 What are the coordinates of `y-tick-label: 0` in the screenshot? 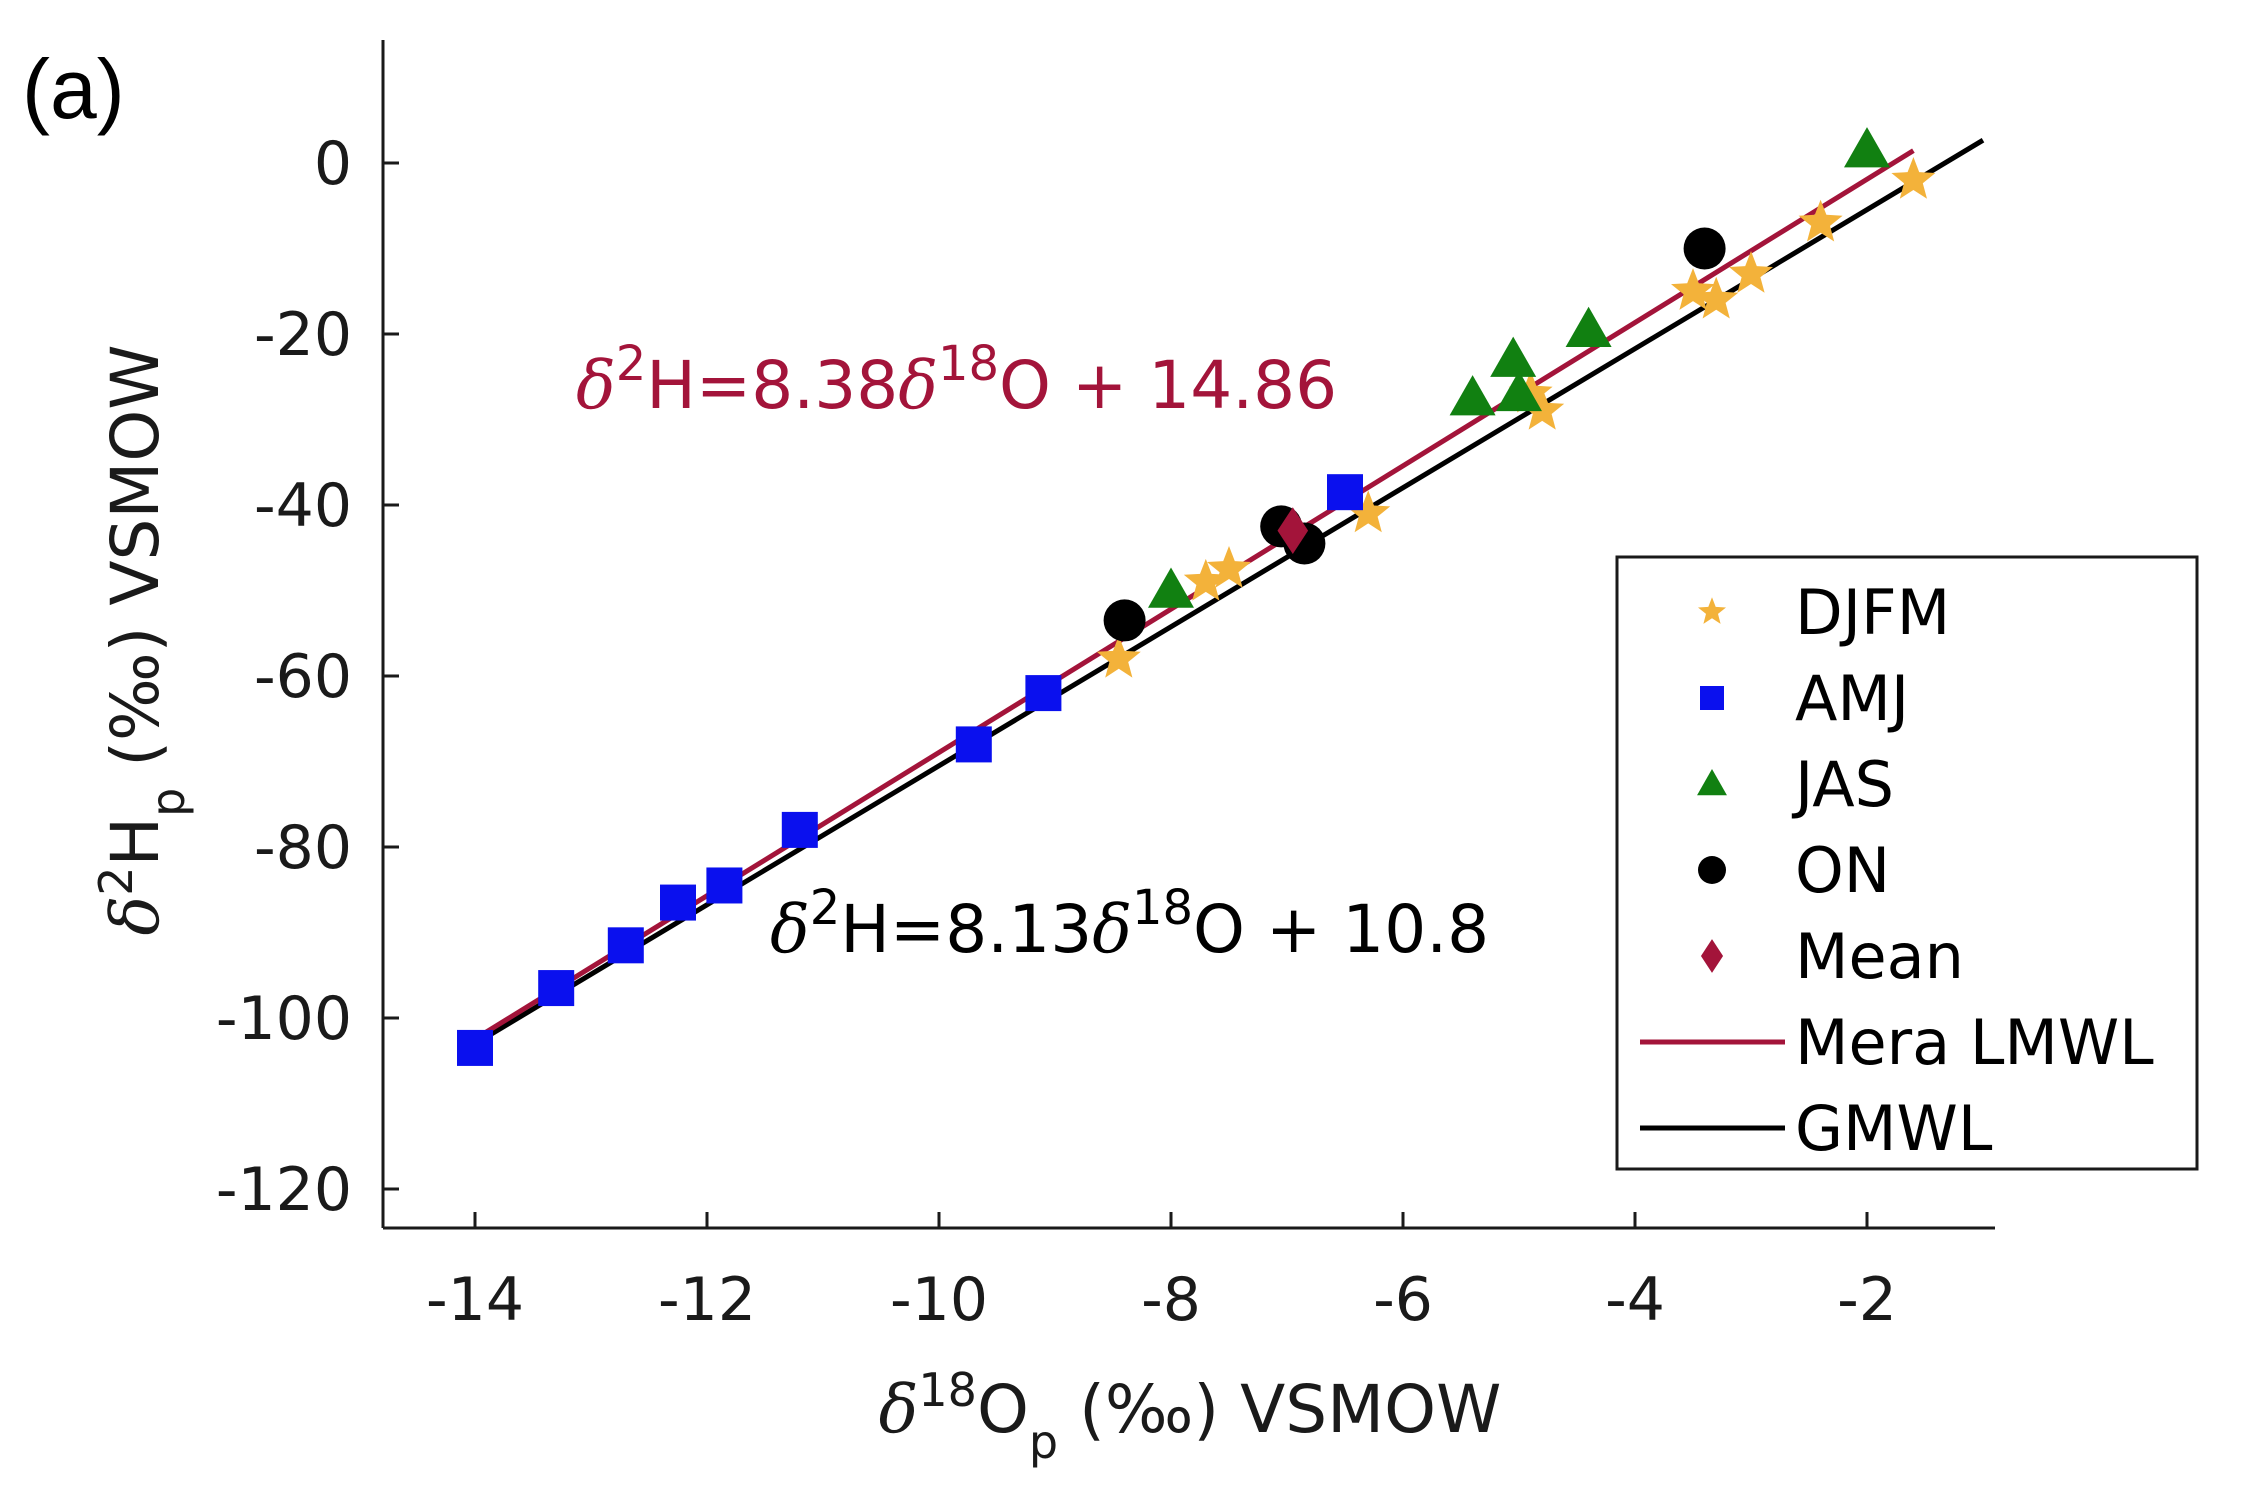 It's located at (333, 164).